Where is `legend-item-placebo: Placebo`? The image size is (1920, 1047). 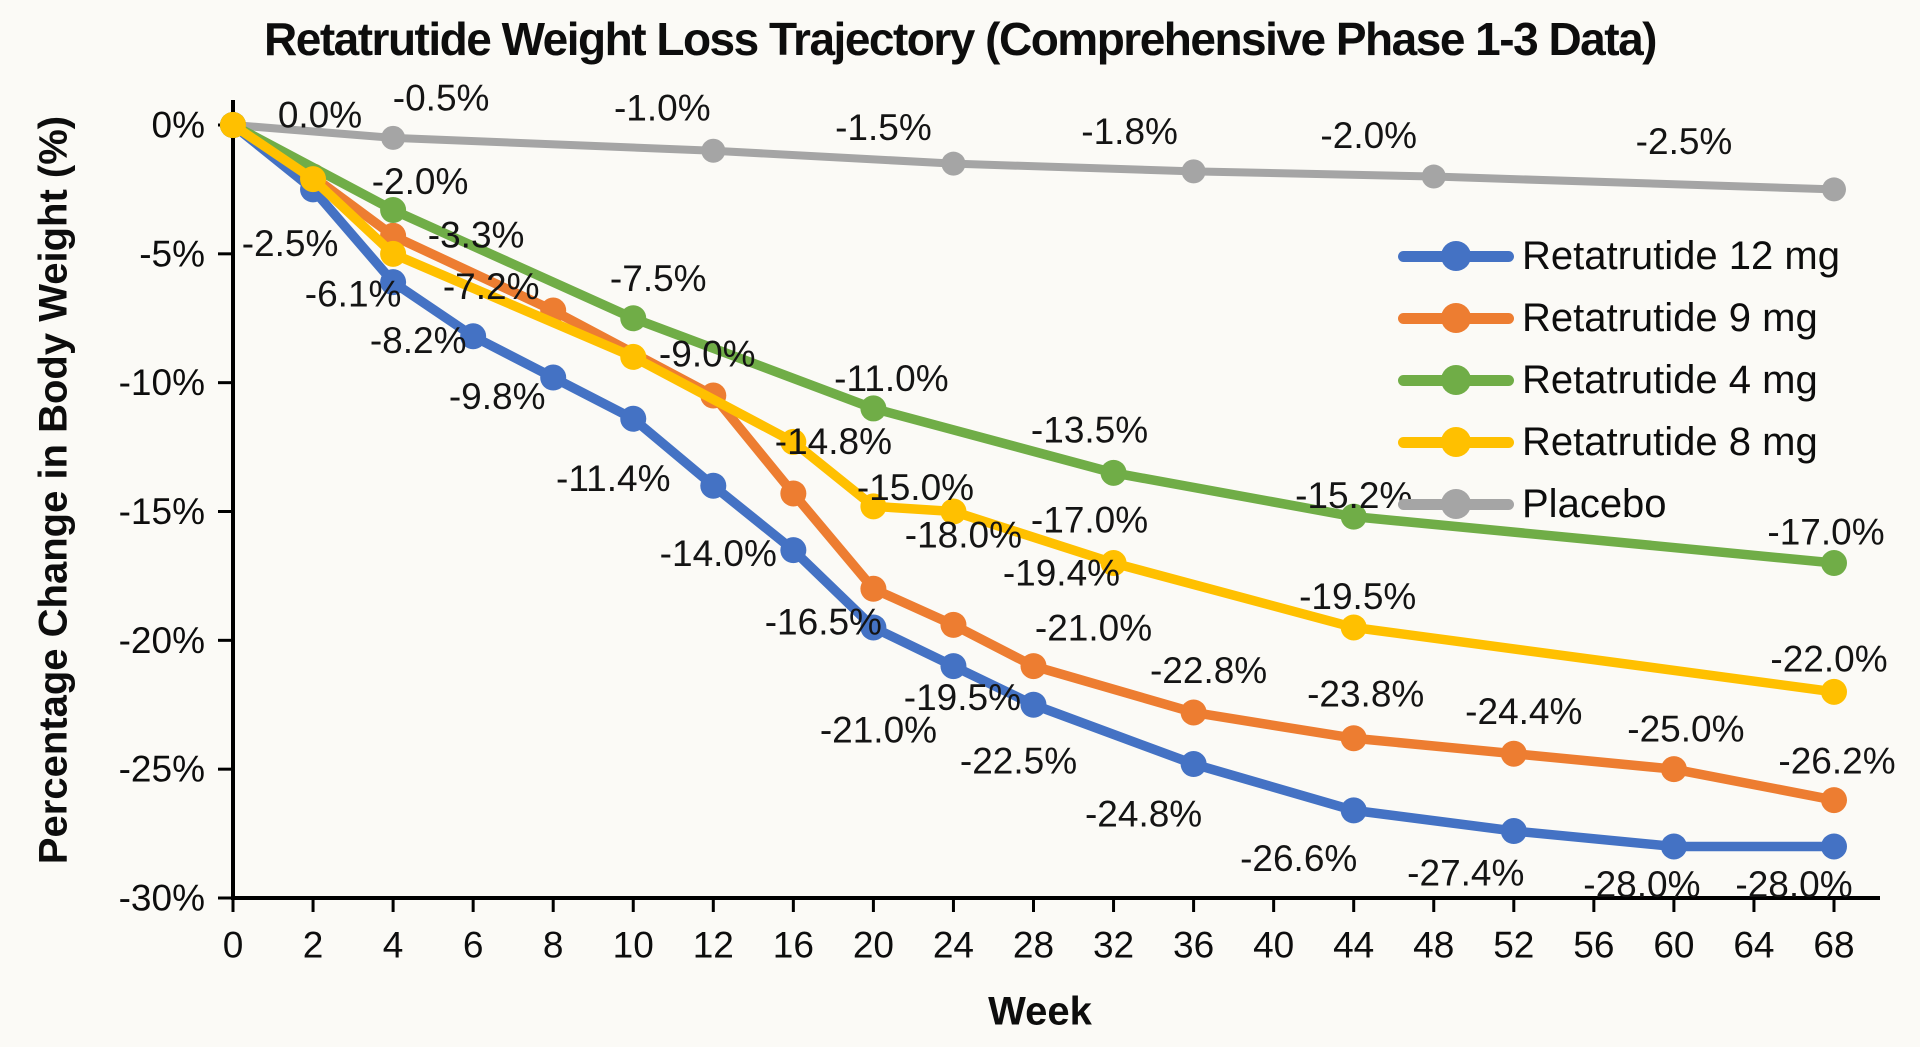 legend-item-placebo: Placebo is located at coordinates (1619, 504).